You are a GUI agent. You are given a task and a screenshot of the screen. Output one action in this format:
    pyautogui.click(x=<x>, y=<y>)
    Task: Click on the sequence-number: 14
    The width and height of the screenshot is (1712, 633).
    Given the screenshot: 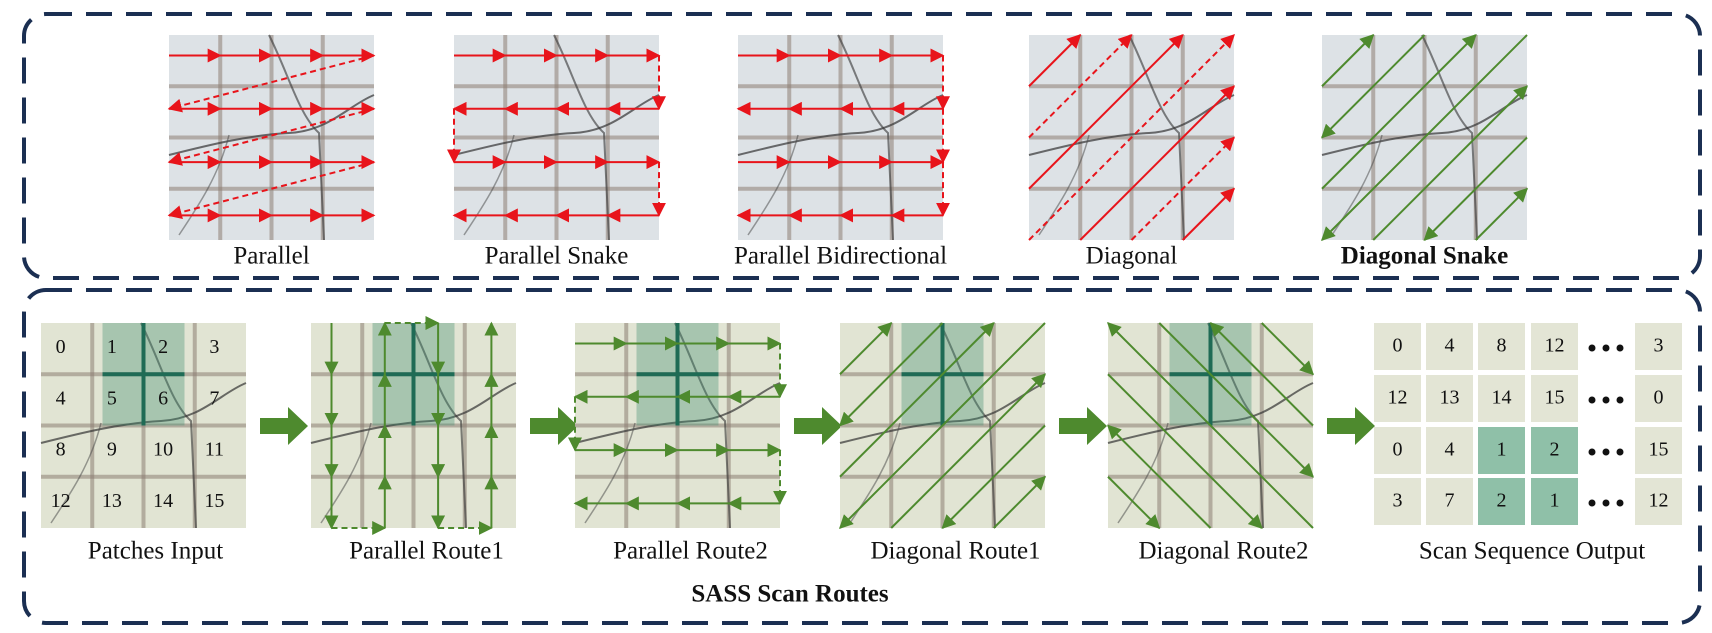 What is the action you would take?
    pyautogui.click(x=1502, y=398)
    